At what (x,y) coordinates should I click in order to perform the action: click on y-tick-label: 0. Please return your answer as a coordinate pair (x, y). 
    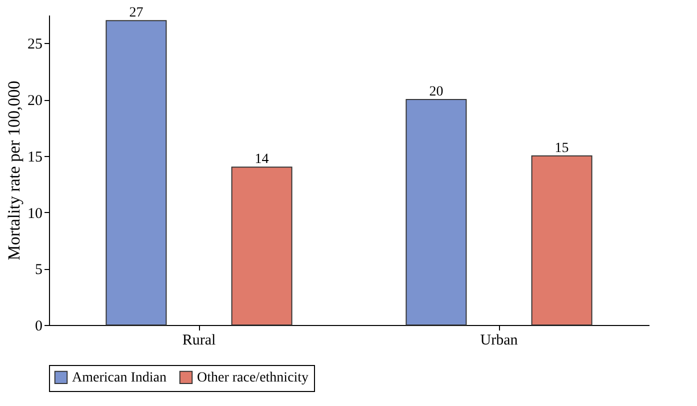
    Looking at the image, I should click on (38, 326).